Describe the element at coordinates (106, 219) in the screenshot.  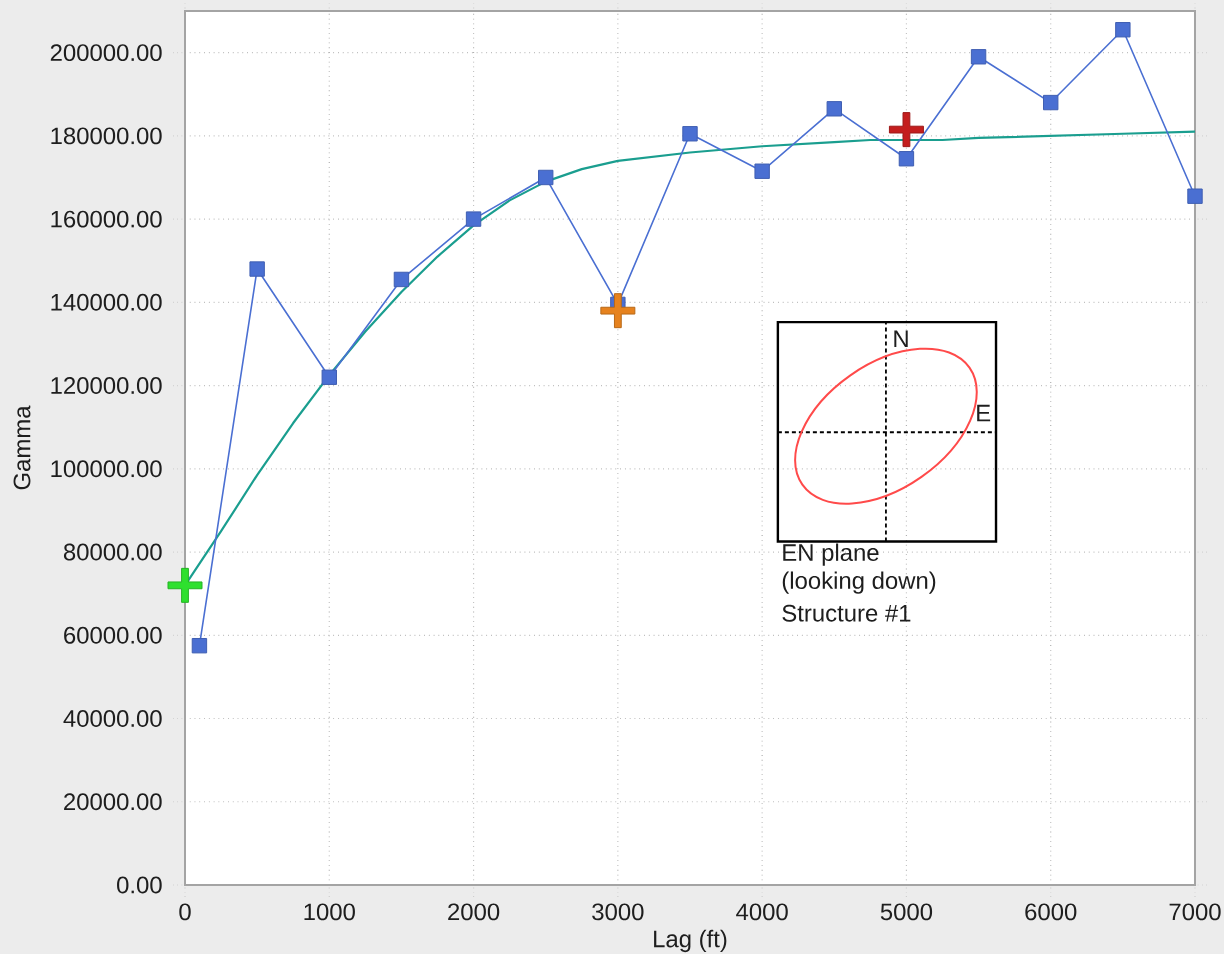
I see `y-tick-label: 160000.00` at that location.